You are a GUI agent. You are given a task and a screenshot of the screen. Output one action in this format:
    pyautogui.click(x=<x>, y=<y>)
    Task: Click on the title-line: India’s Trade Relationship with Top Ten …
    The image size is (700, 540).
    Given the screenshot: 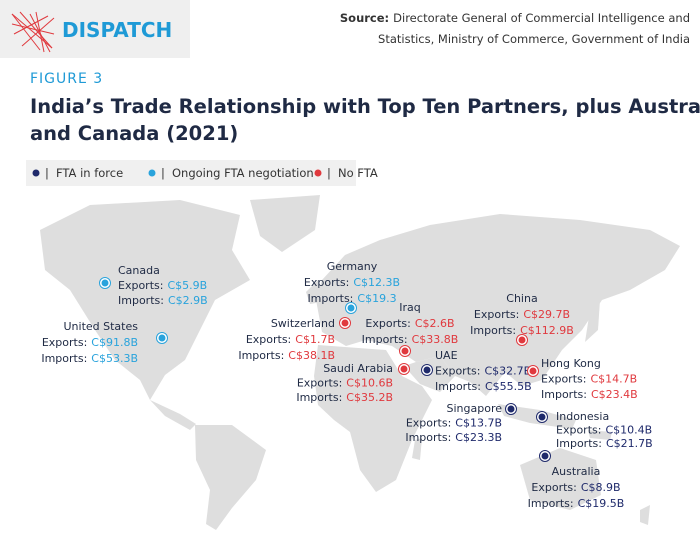 What is the action you would take?
    pyautogui.click(x=365, y=106)
    